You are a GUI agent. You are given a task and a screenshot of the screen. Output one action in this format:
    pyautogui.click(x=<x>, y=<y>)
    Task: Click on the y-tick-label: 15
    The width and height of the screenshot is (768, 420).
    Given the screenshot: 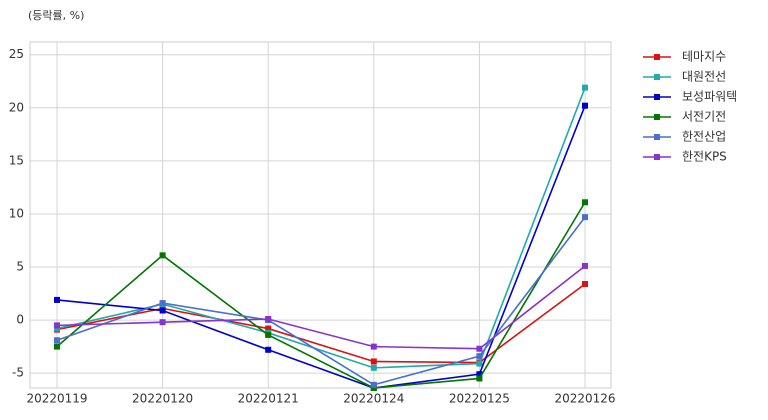 What is the action you would take?
    pyautogui.click(x=16, y=160)
    